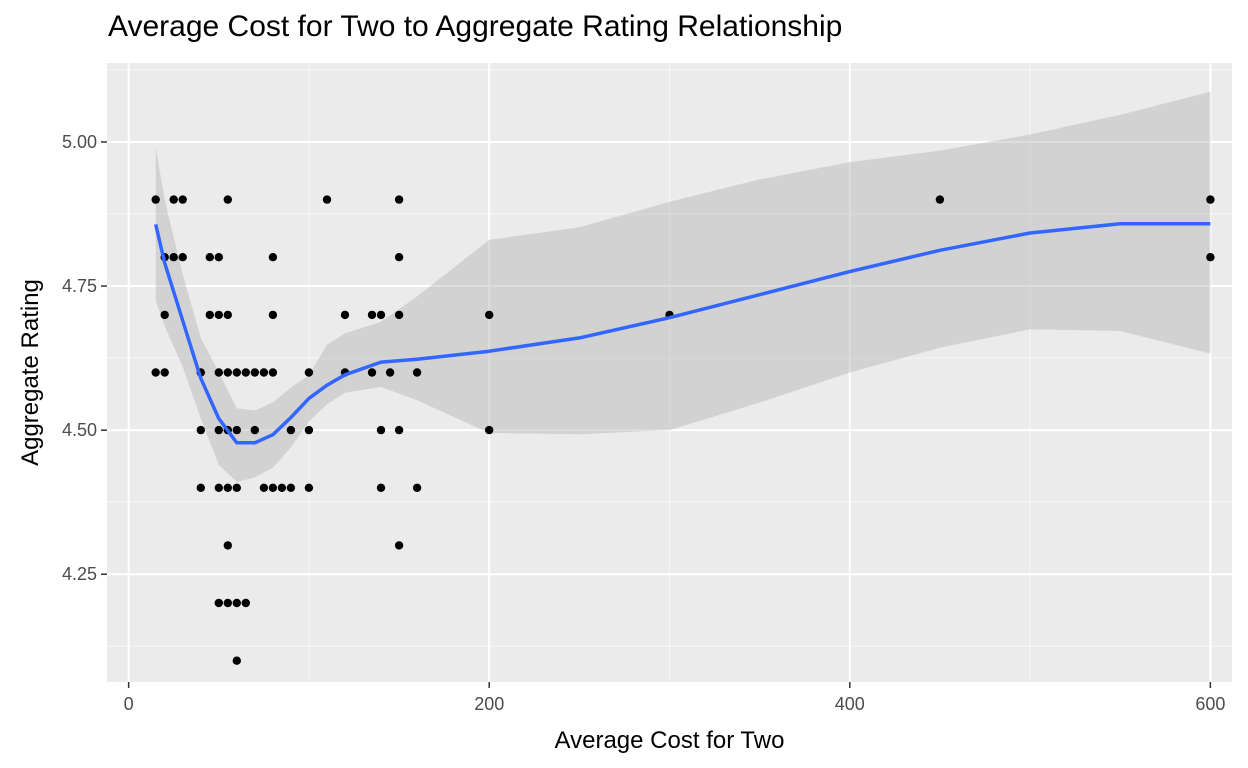 This screenshot has height=768, width=1248. I want to click on x-tick-label: 400, so click(850, 704).